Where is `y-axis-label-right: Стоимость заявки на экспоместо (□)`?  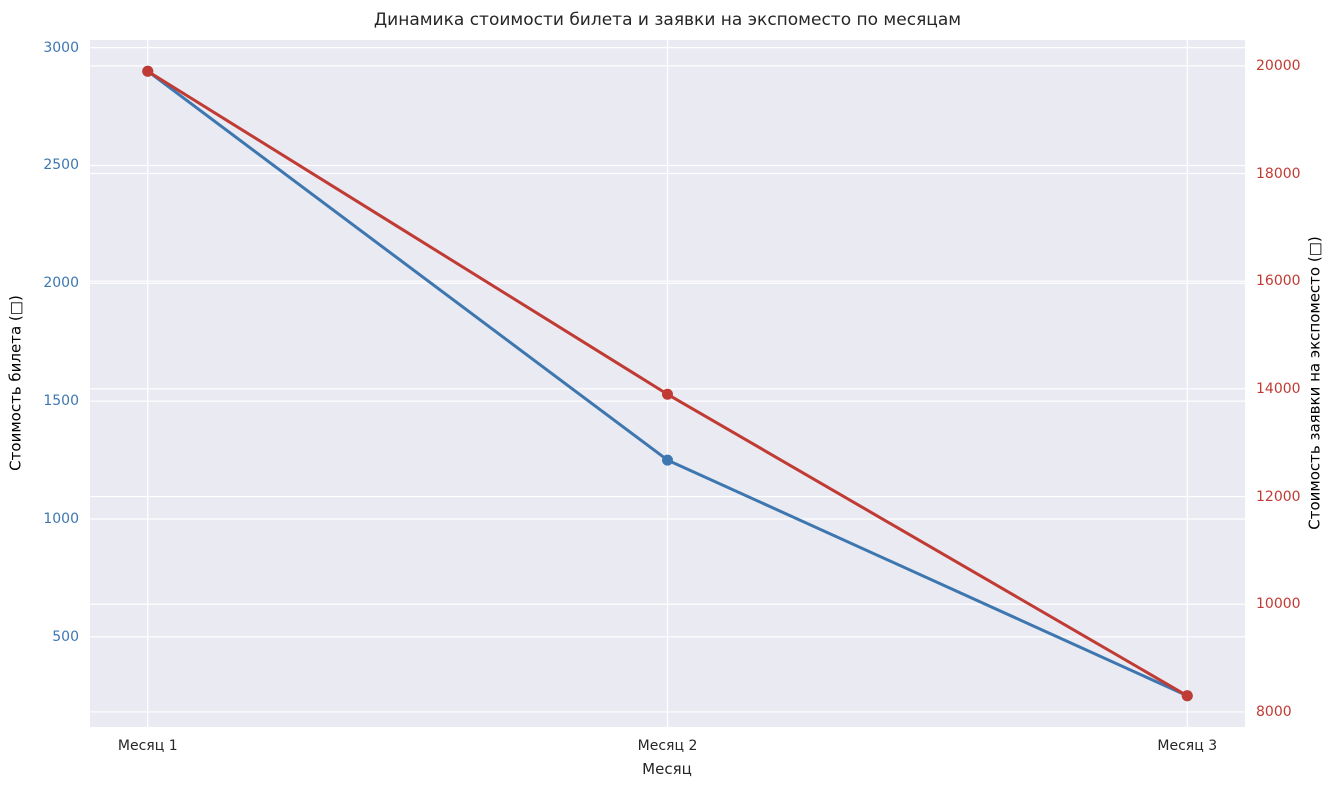 y-axis-label-right: Стоимость заявки на экспоместо (□) is located at coordinates (1314, 383).